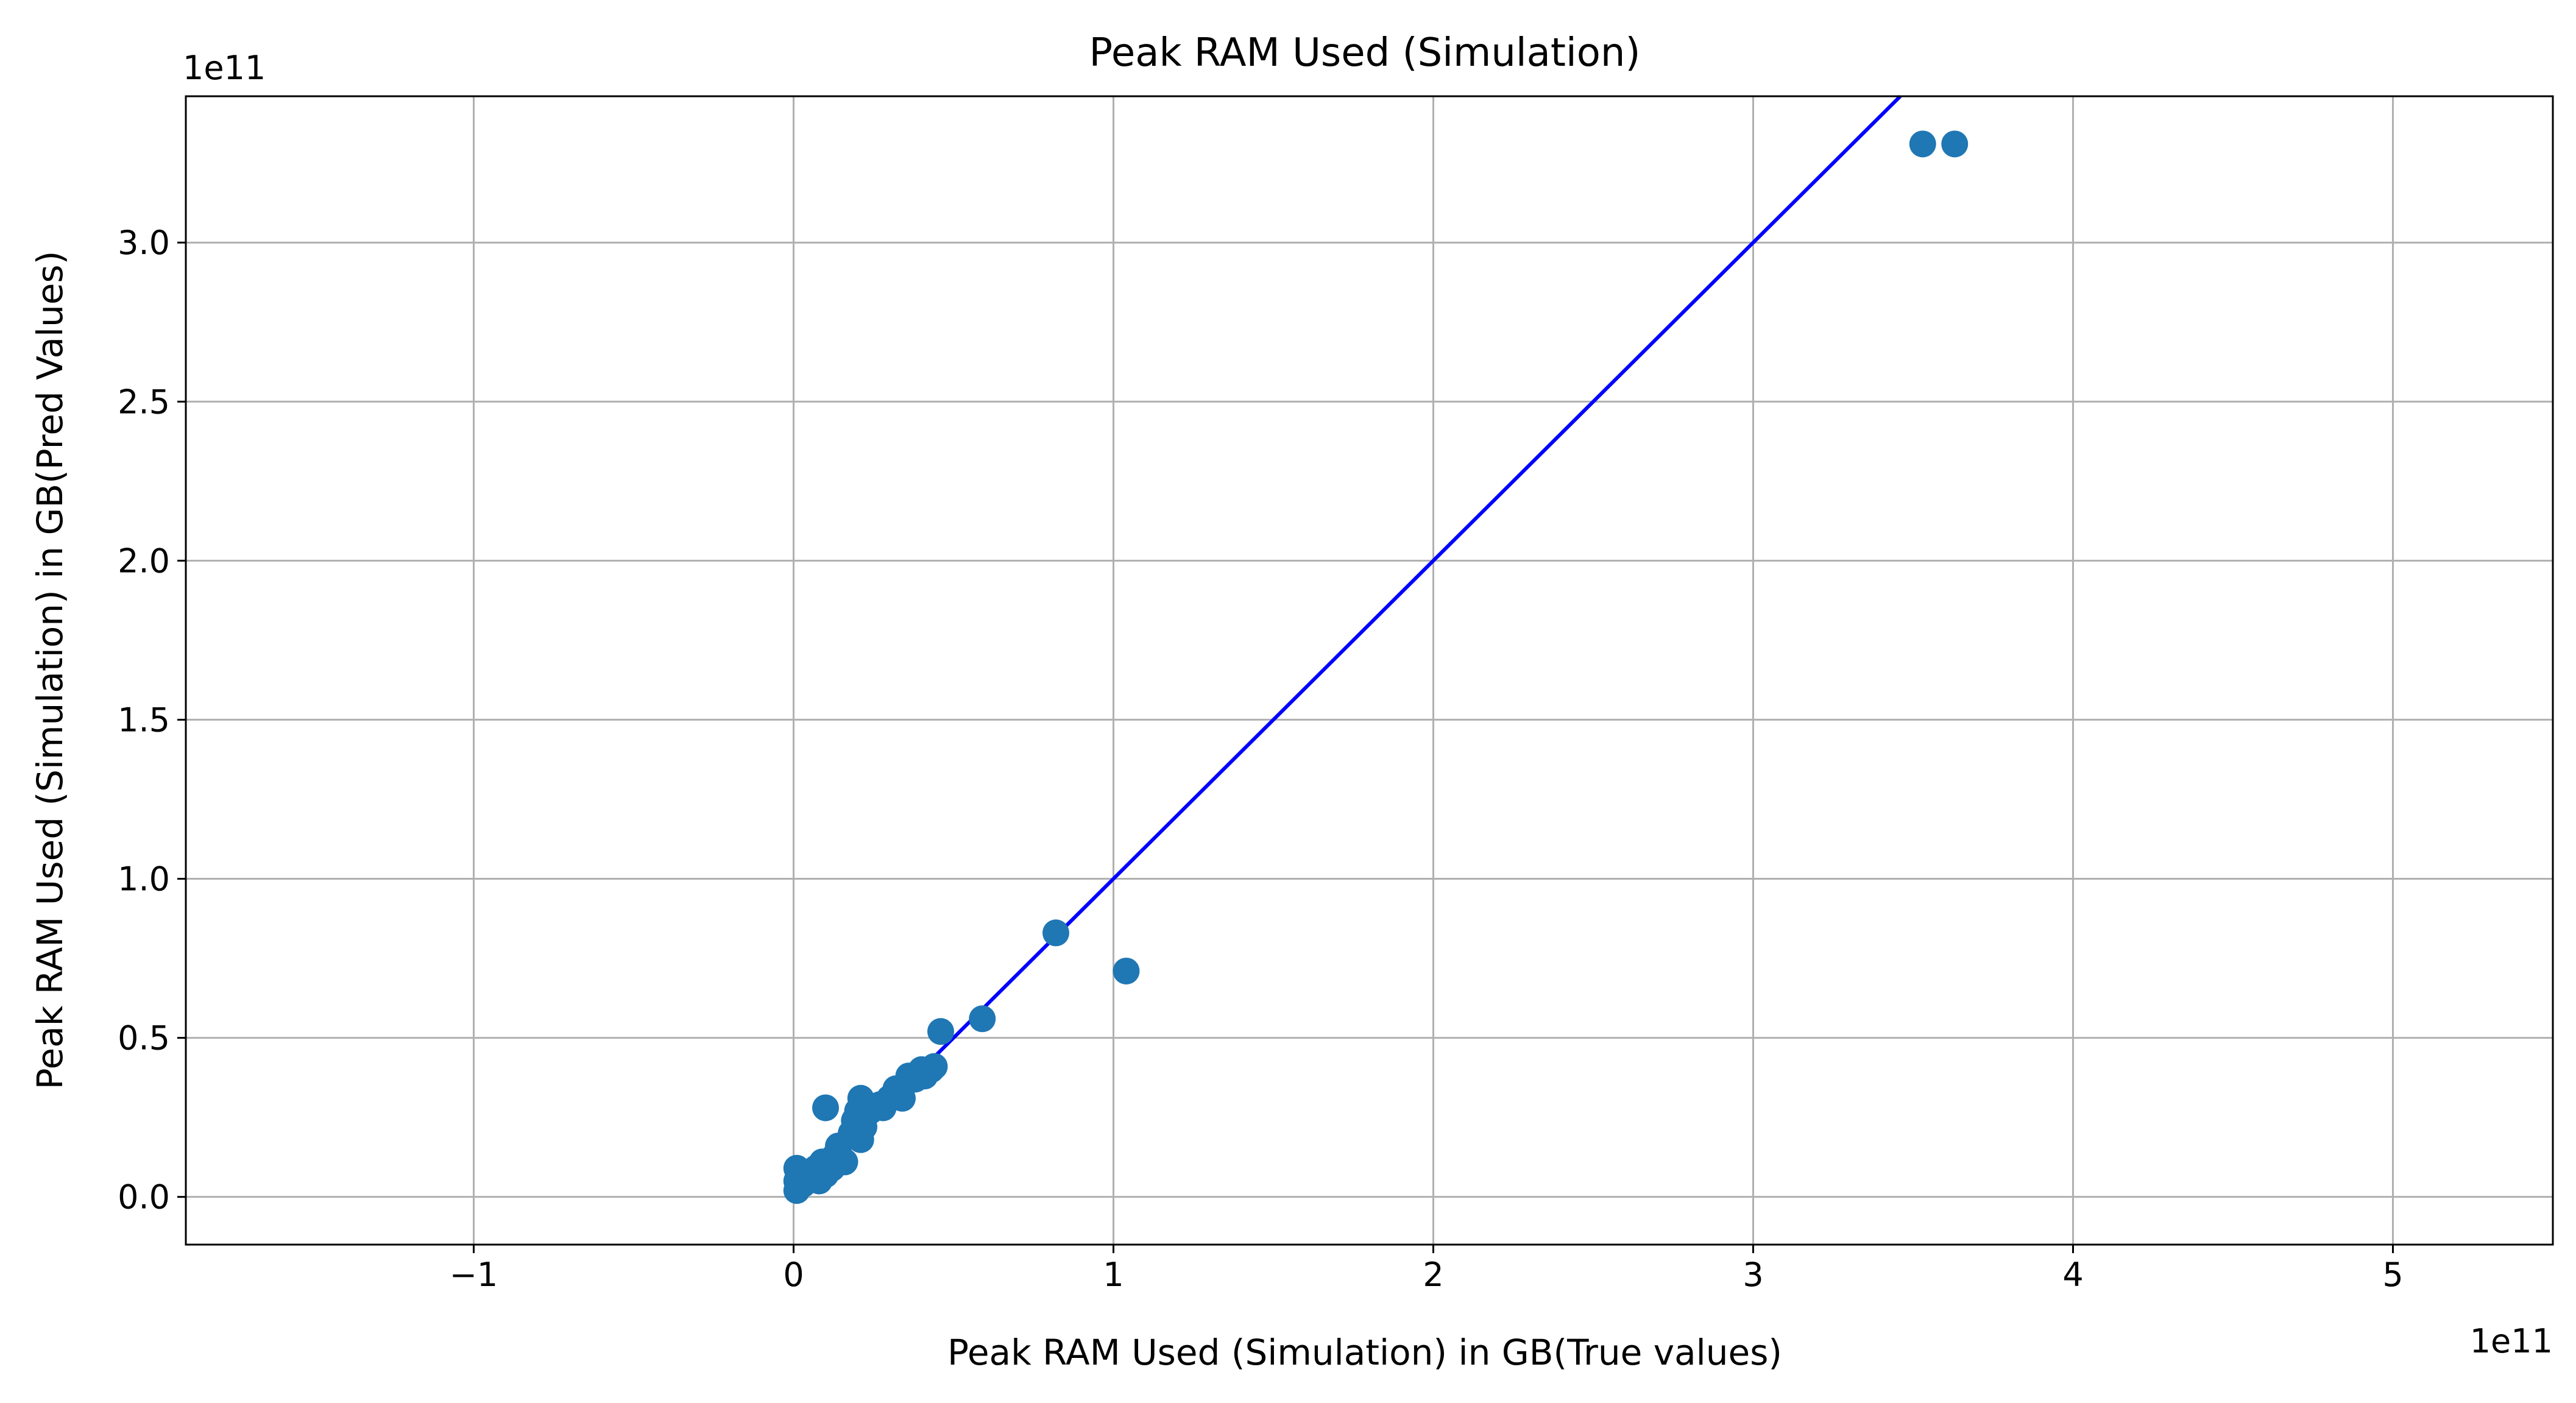 The image size is (2576, 1403). I want to click on y-tick-label: 1.5, so click(144, 720).